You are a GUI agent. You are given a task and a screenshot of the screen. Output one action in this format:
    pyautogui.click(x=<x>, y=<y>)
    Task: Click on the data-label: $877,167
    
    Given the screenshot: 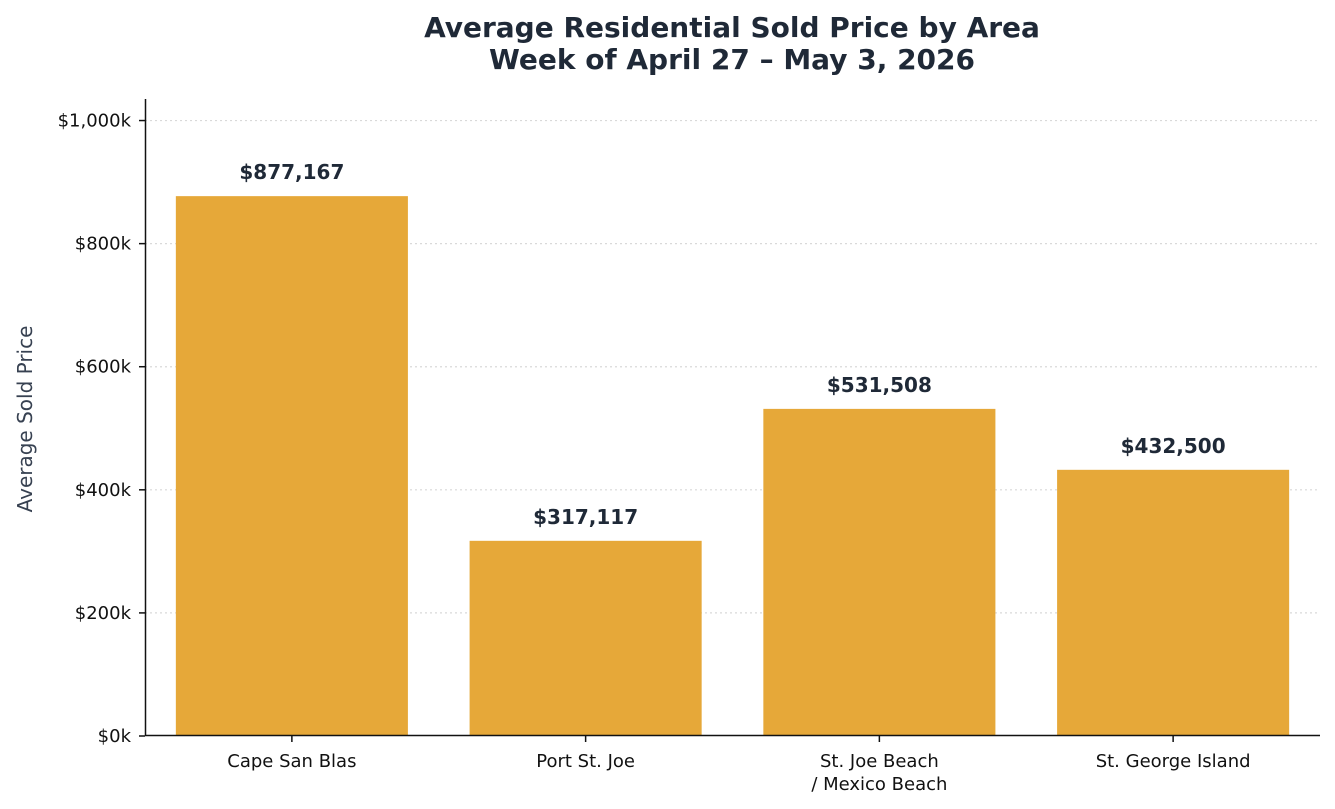 What is the action you would take?
    pyautogui.click(x=291, y=172)
    